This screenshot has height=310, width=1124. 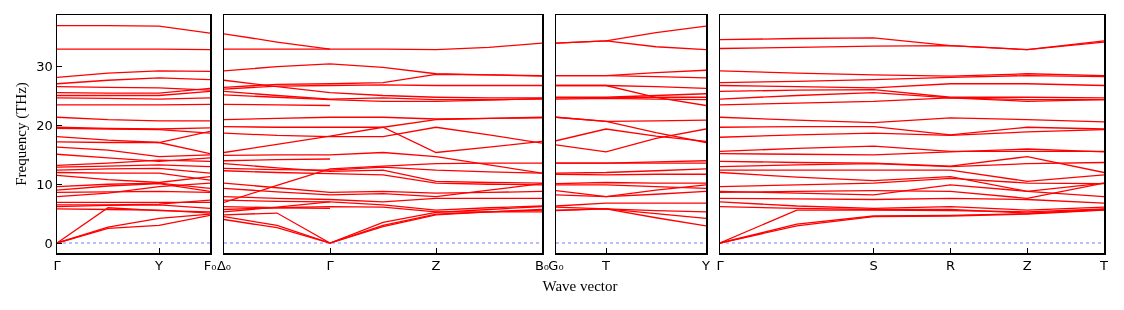 What do you see at coordinates (556, 266) in the screenshot?
I see `x-tick-label: G₀` at bounding box center [556, 266].